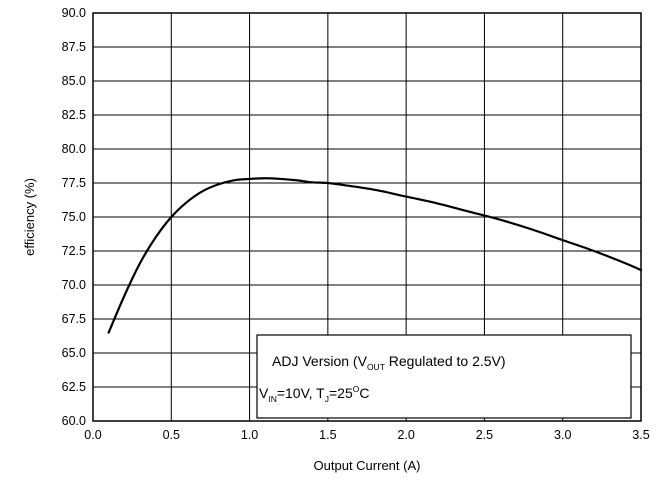  Describe the element at coordinates (74, 387) in the screenshot. I see `y-tick-label: 62.5` at that location.